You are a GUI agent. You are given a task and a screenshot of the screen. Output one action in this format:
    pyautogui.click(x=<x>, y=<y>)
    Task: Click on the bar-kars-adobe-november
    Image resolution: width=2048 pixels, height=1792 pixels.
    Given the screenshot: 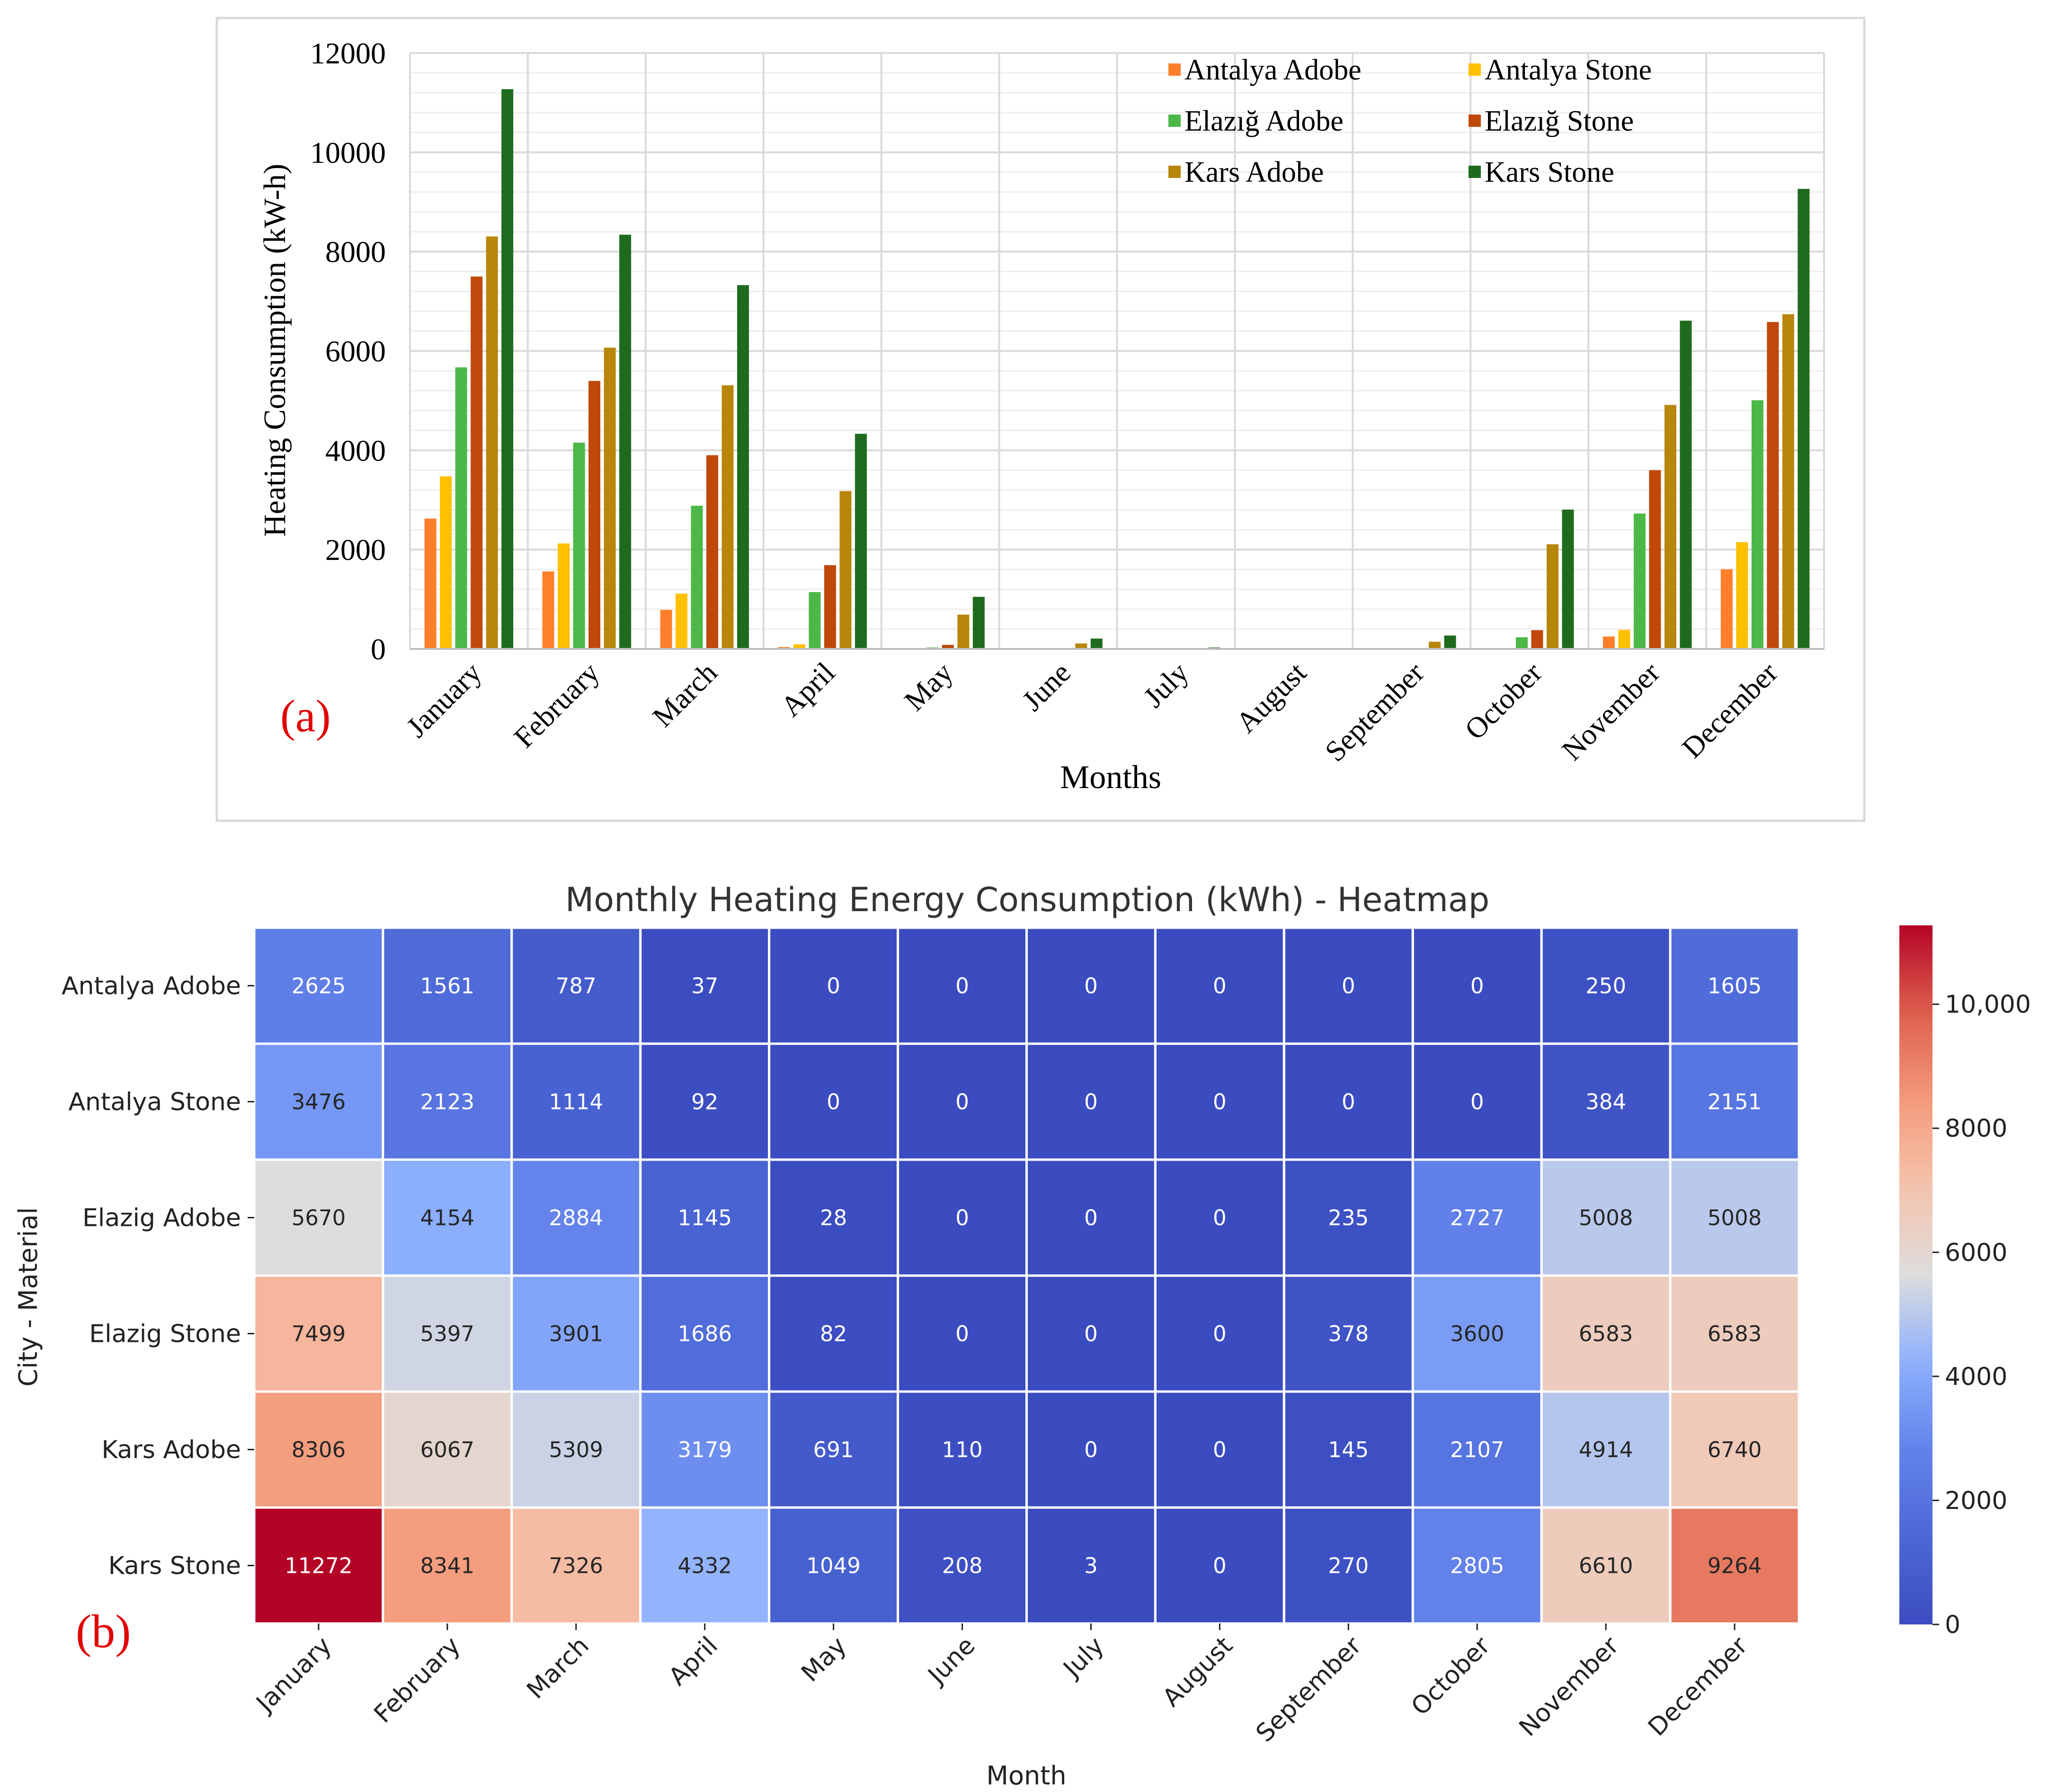 What is the action you would take?
    pyautogui.click(x=1670, y=527)
    